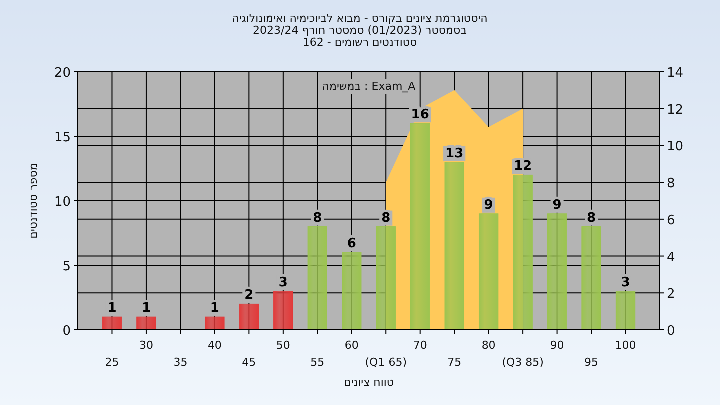 Image resolution: width=720 pixels, height=405 pixels. Describe the element at coordinates (675, 73) in the screenshot. I see `y2-tick-label: 14` at that location.